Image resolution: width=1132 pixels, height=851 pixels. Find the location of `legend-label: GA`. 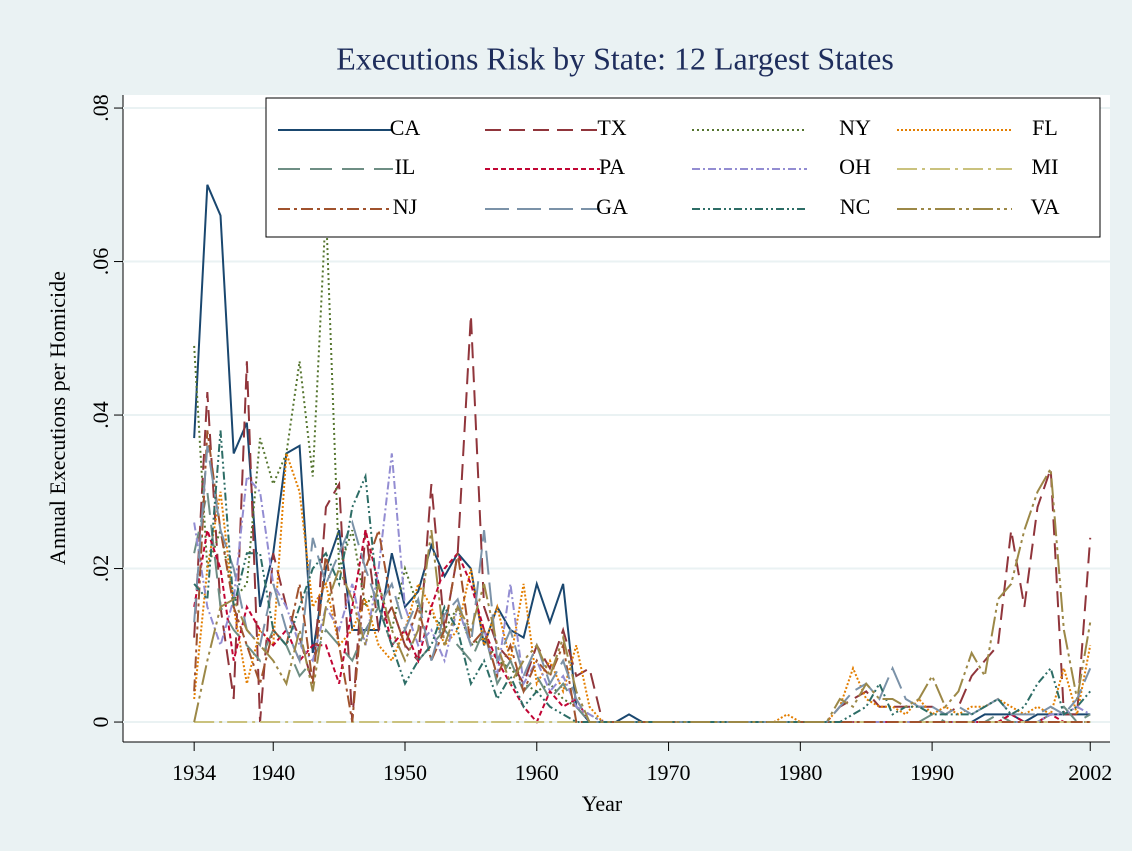

legend-label: GA is located at coordinates (612, 206).